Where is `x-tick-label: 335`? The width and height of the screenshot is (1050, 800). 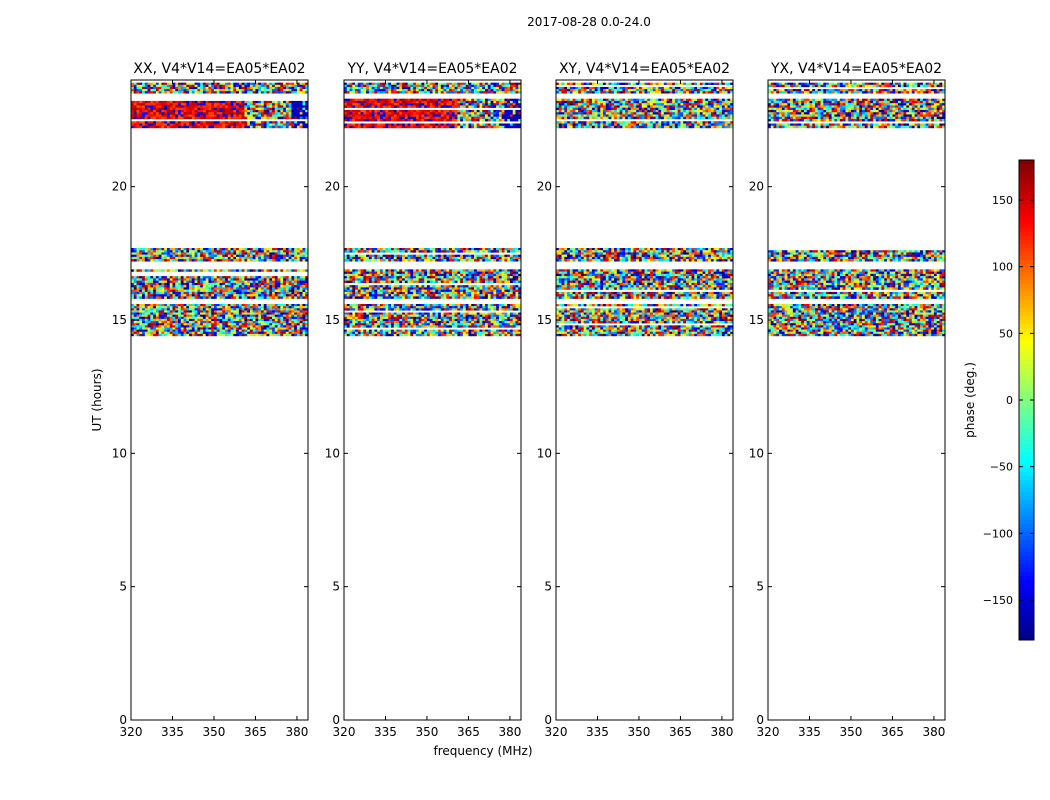 x-tick-label: 335 is located at coordinates (172, 732).